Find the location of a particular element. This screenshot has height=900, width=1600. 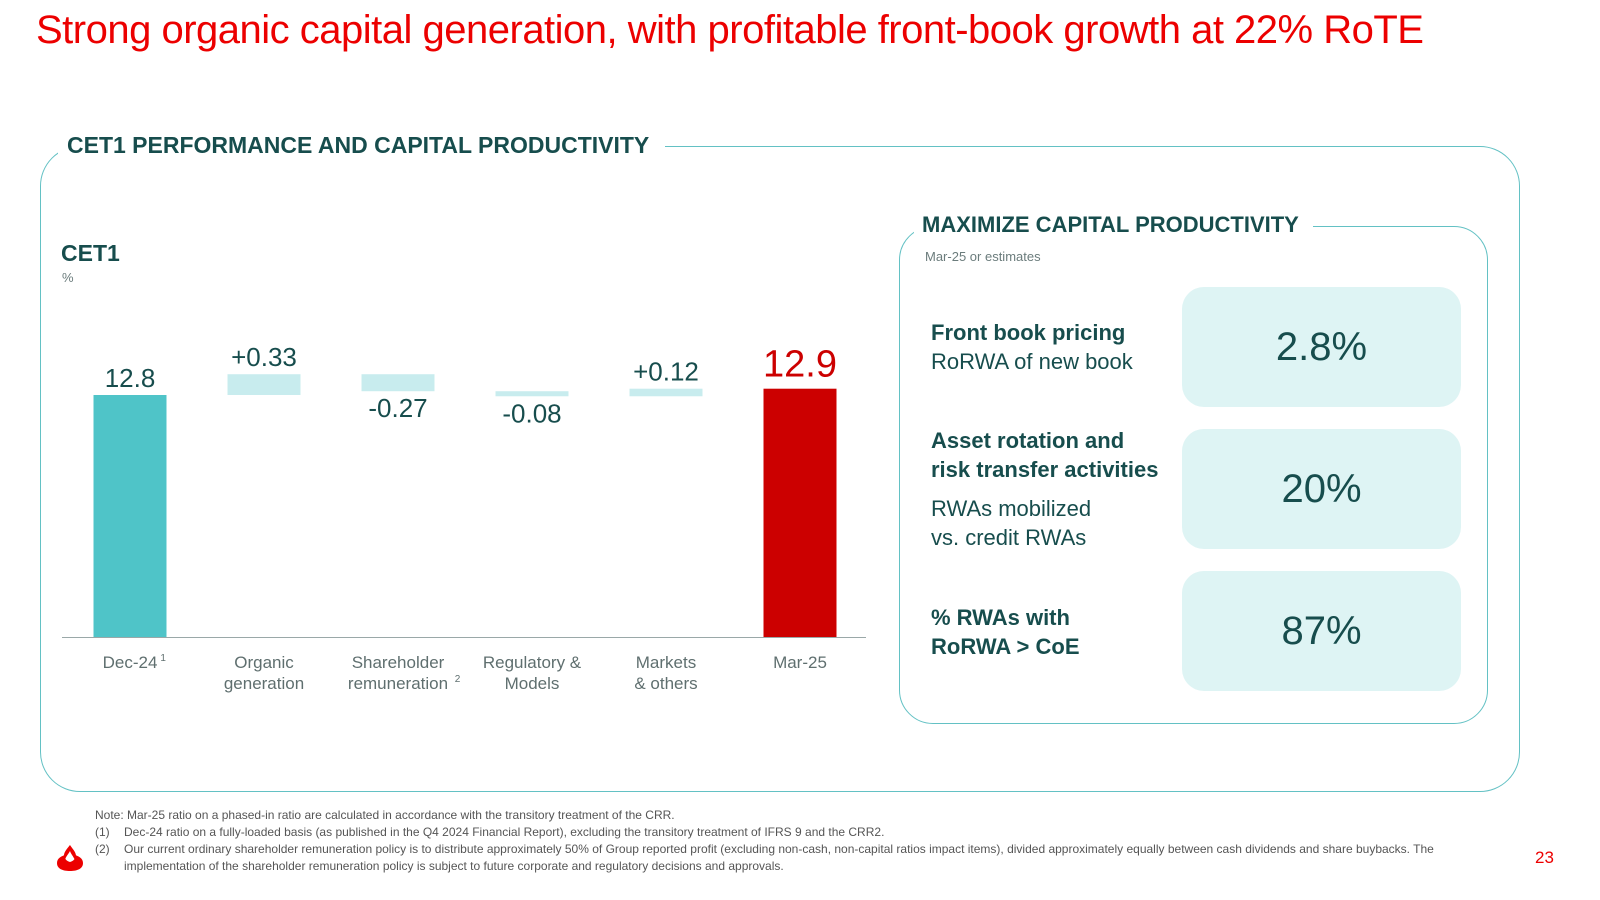

santander-flame-logo is located at coordinates (70, 858).